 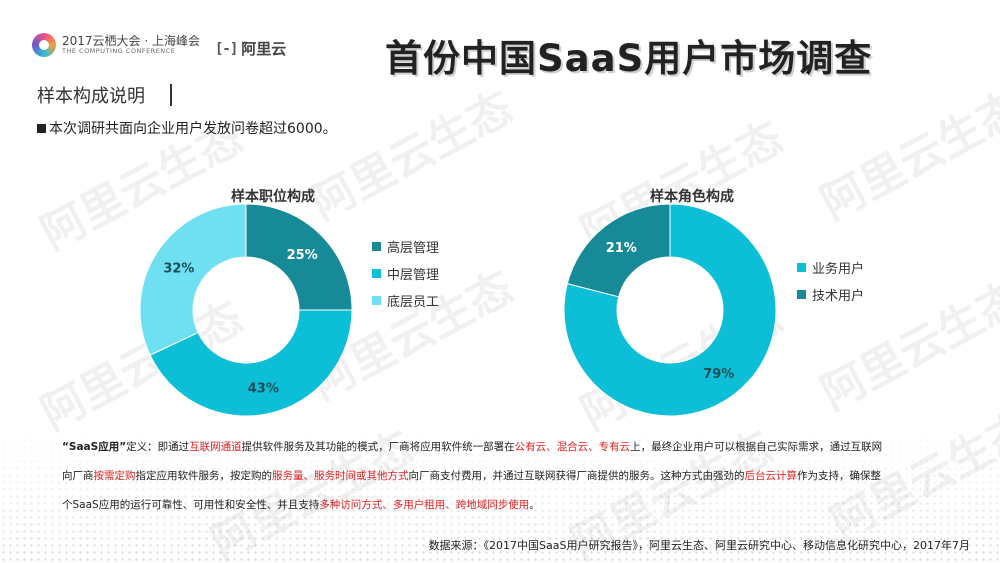 What do you see at coordinates (413, 275) in the screenshot?
I see `legend-label: 中层管理` at bounding box center [413, 275].